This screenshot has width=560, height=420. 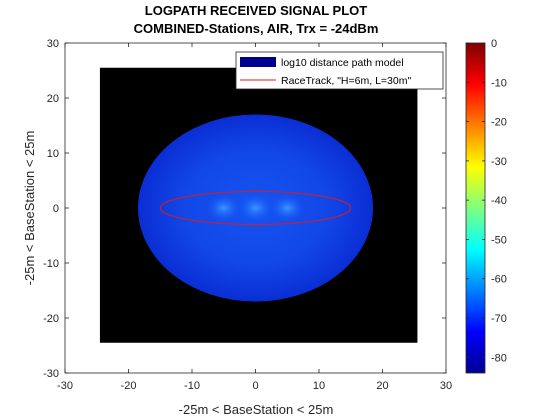 I want to click on y-tick-label: 20, so click(x=53, y=99).